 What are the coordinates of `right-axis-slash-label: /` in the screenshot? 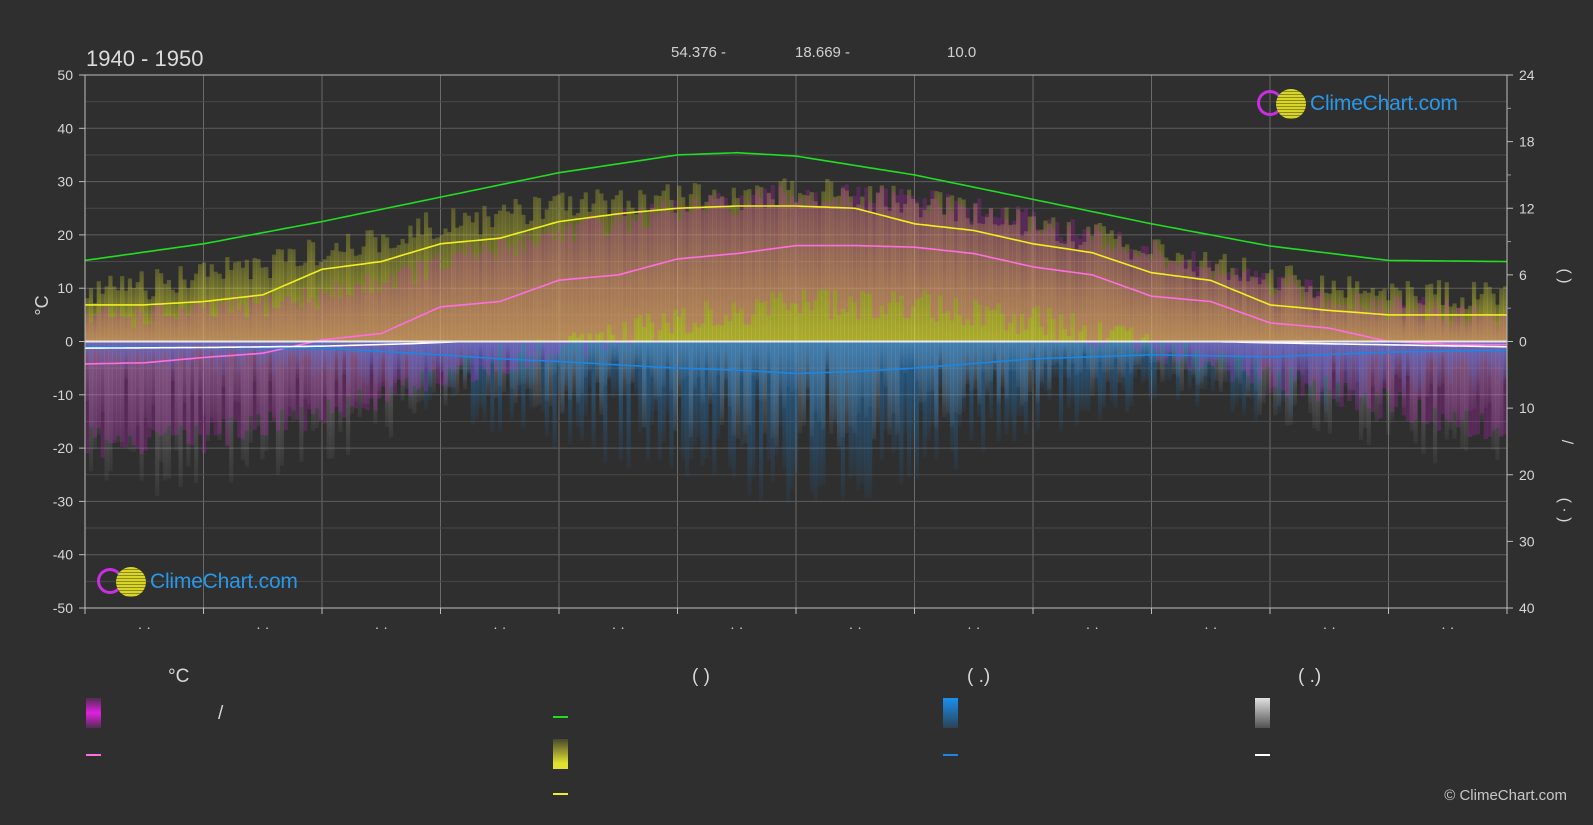 It's located at (1566, 442).